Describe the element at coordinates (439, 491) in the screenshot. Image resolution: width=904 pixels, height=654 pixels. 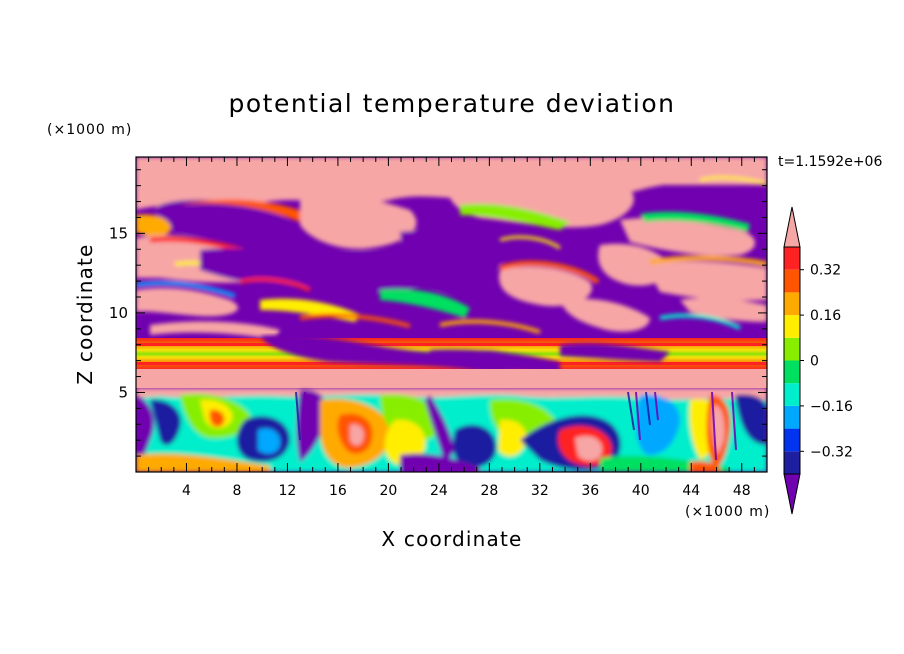
I see `x-tick-label: 24` at that location.